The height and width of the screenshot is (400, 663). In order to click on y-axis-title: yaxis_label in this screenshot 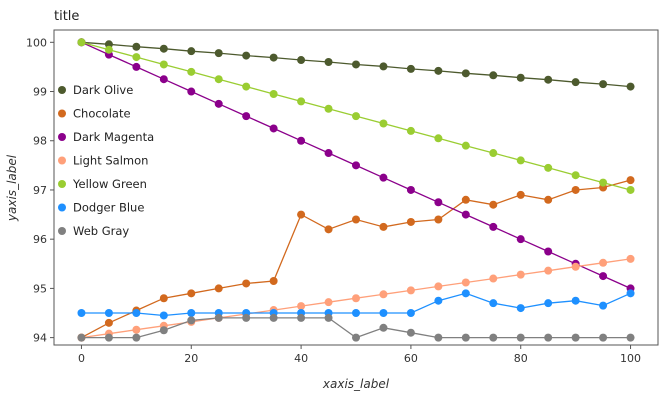, I will do `click(12, 188)`.